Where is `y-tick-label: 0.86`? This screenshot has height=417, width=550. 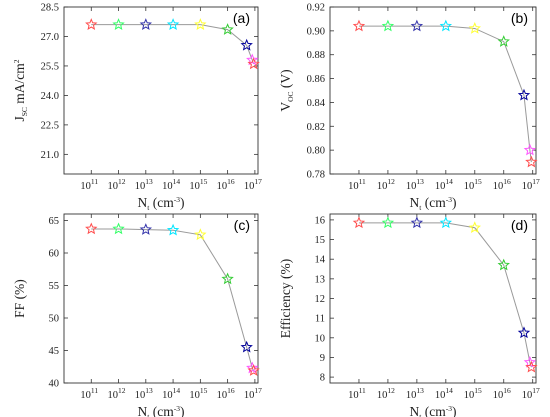
y-tick-label: 0.86 is located at coordinates (316, 79).